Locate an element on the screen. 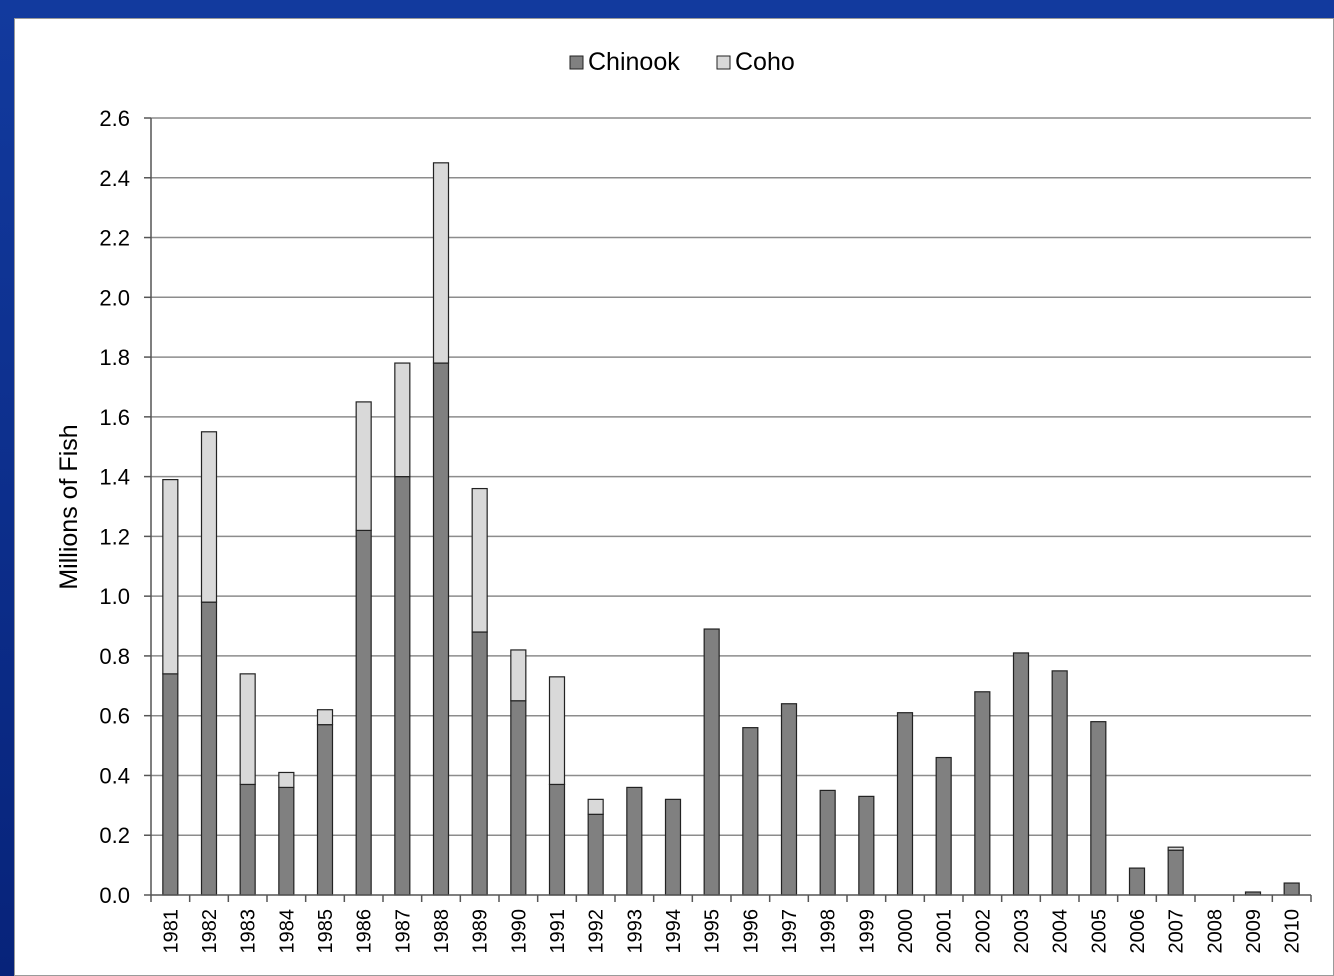  x-tick-label: 1998 is located at coordinates (829, 931).